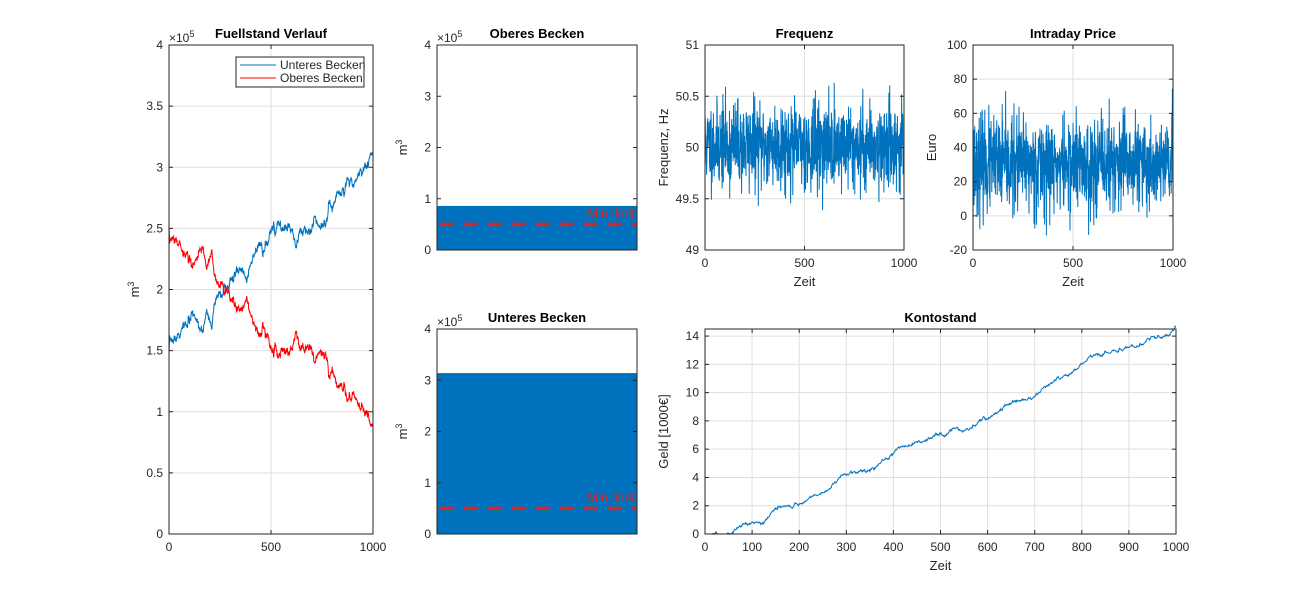 Image resolution: width=1300 pixels, height=600 pixels. What do you see at coordinates (688, 96) in the screenshot?
I see `y-tick-label: 50.5` at bounding box center [688, 96].